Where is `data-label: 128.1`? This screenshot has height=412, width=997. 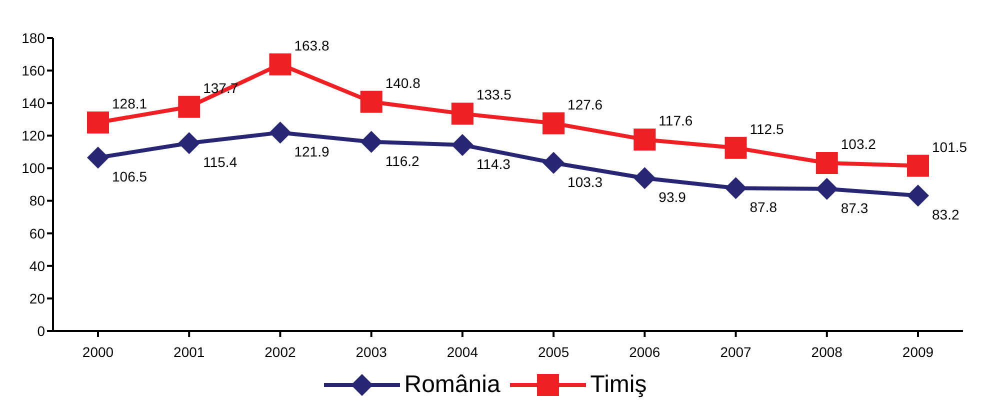
data-label: 128.1 is located at coordinates (130, 103).